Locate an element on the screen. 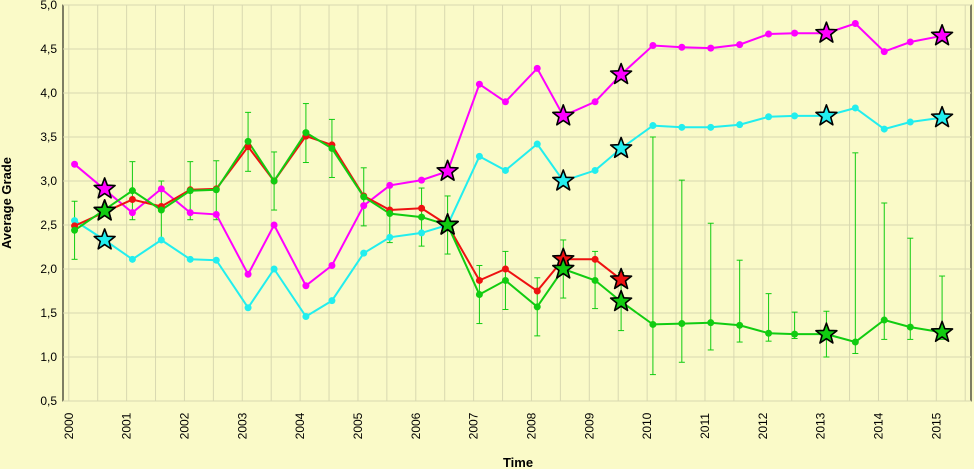 The width and height of the screenshot is (974, 469). x-tick-label: 2012 is located at coordinates (763, 425).